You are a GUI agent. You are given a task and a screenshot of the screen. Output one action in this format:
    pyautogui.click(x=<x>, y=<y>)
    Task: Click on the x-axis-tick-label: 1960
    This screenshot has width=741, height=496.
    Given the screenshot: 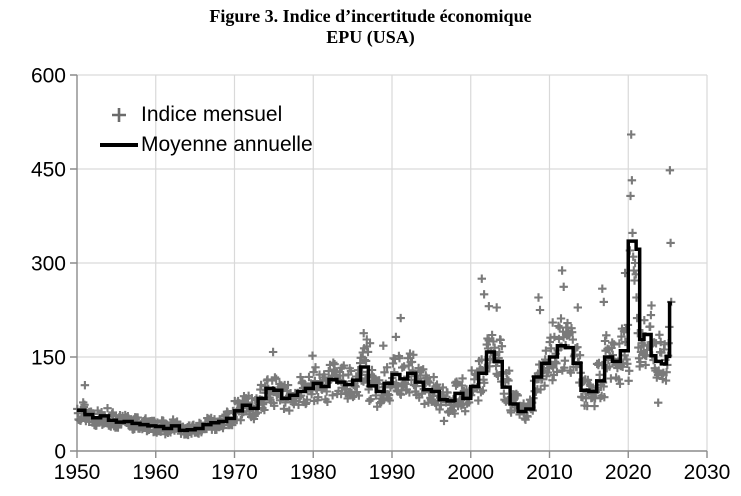 What is the action you would take?
    pyautogui.click(x=155, y=472)
    